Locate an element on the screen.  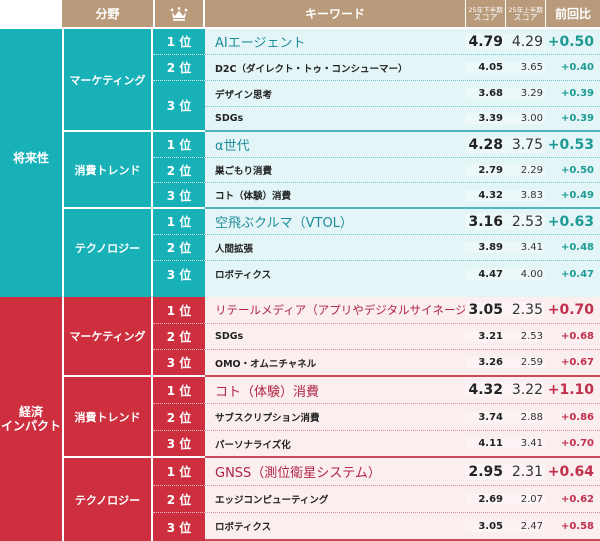
keyword: OMO・オムニチャネル is located at coordinates (266, 364).